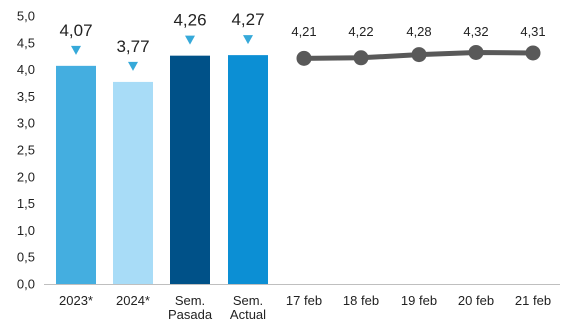 This screenshot has width=566, height=323. Describe the element at coordinates (26, 123) in the screenshot. I see `y-tick-label: 3,0` at that location.